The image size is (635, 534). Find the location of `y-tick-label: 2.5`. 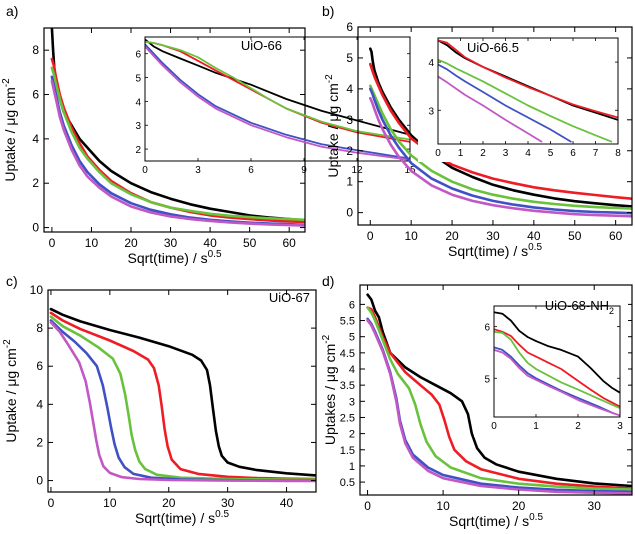

y-tick-label: 2.5 is located at coordinates (347, 418).